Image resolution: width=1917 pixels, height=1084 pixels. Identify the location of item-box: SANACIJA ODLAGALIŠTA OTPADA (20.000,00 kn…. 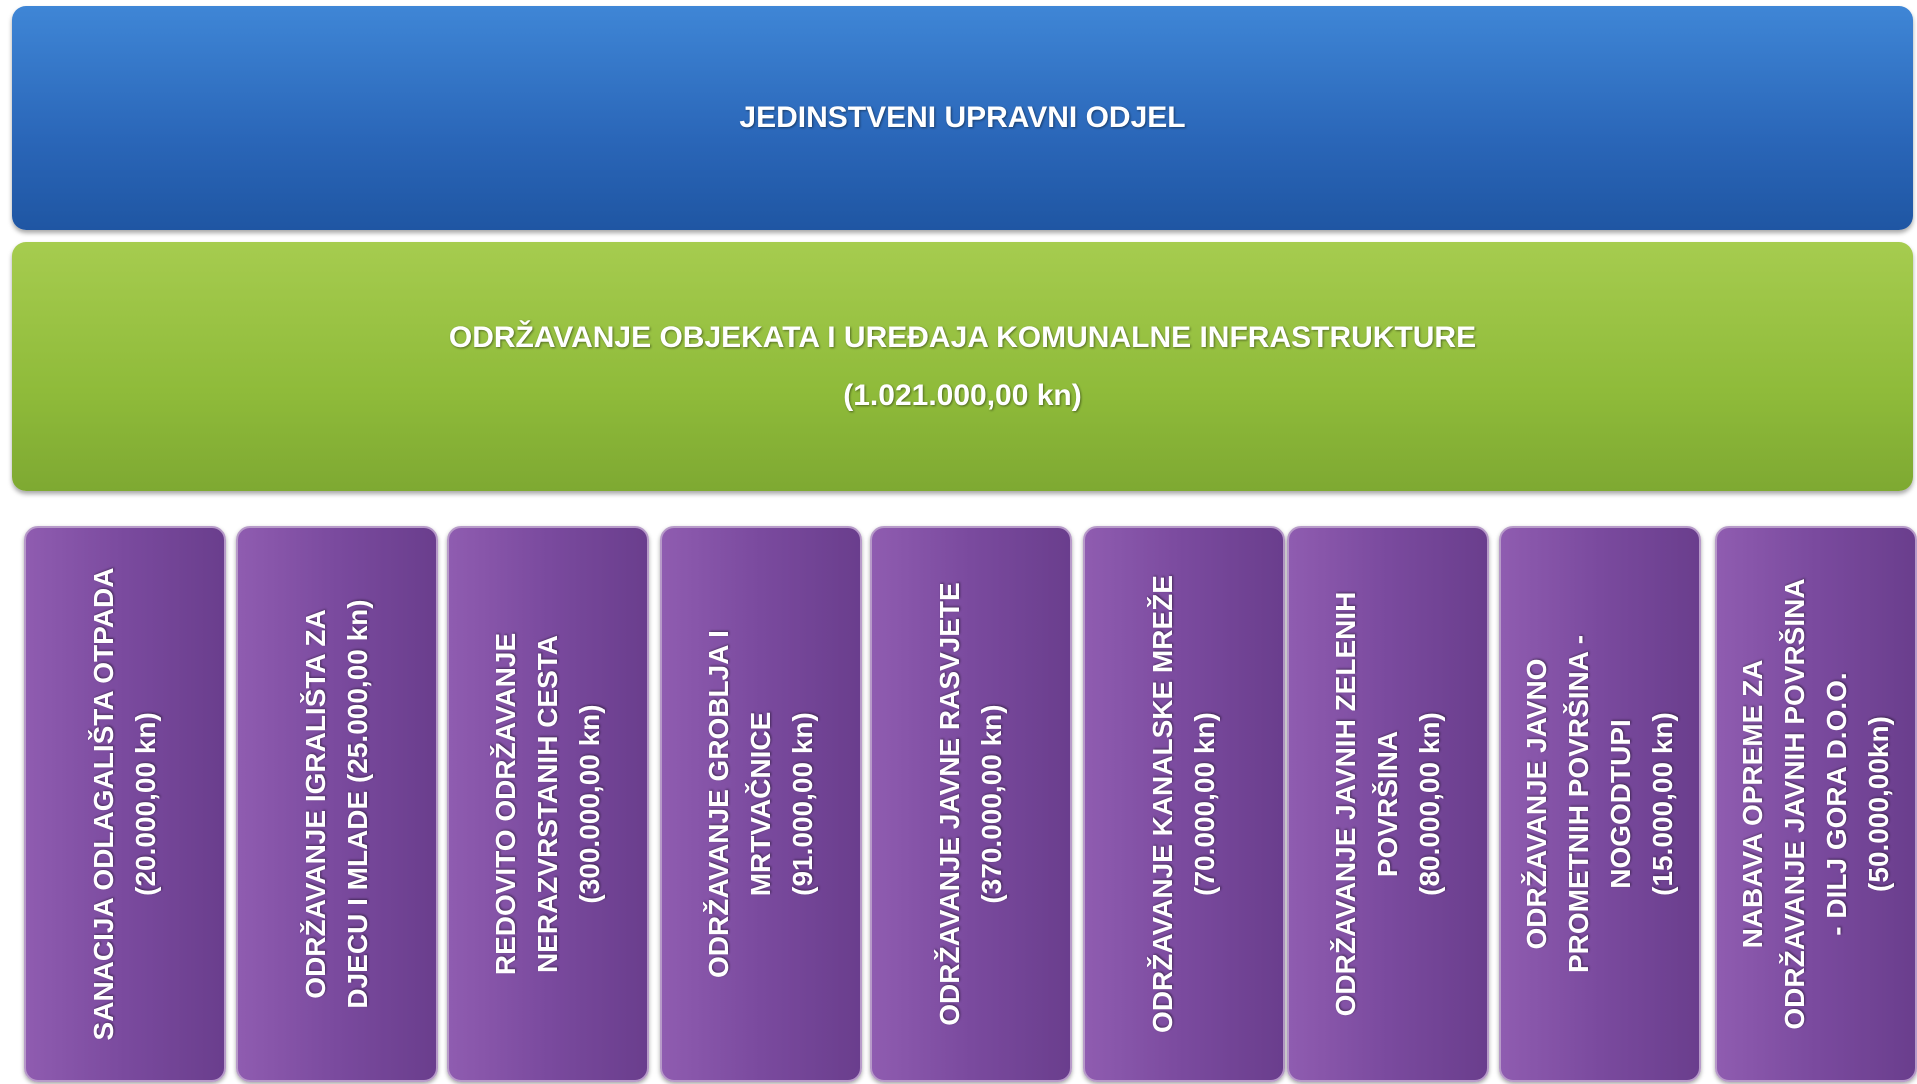
(125, 804).